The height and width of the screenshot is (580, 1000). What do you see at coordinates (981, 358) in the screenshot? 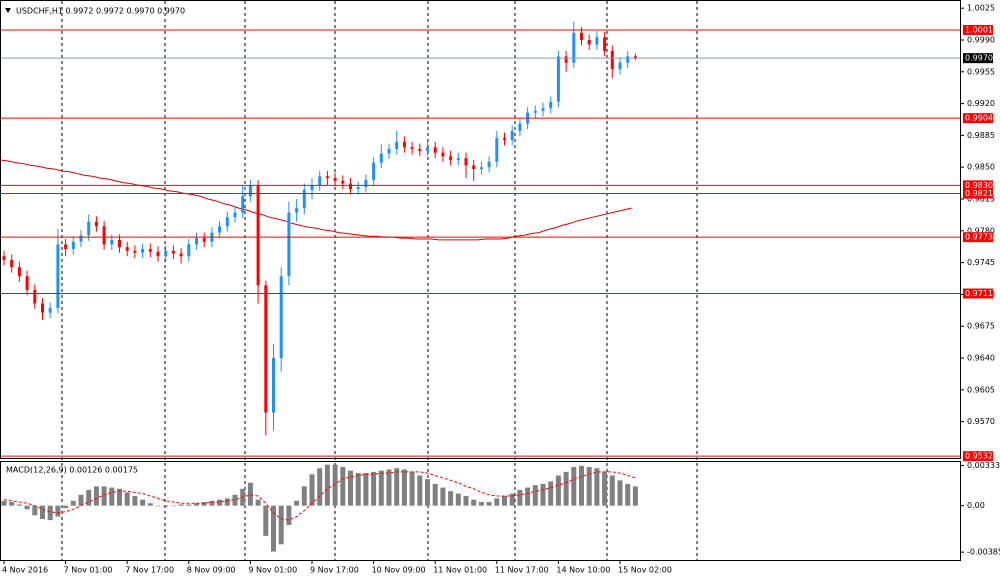
I see `y-tick-label: 0.9640` at bounding box center [981, 358].